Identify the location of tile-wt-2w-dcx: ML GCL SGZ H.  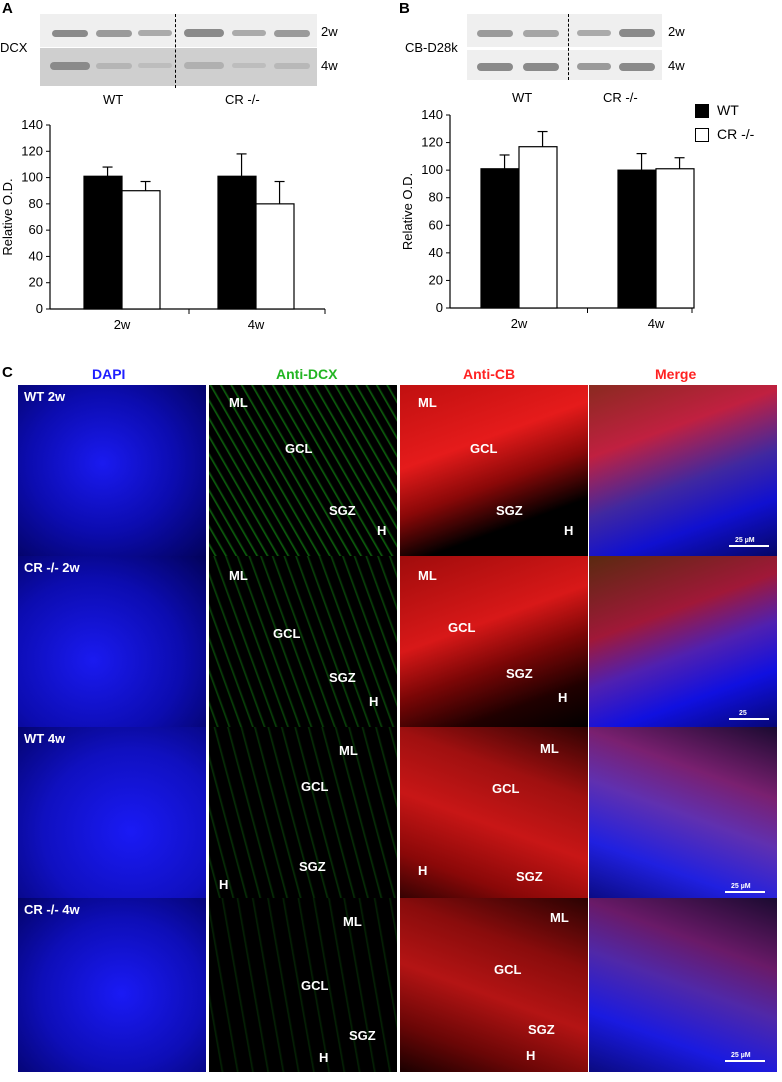
(303, 472).